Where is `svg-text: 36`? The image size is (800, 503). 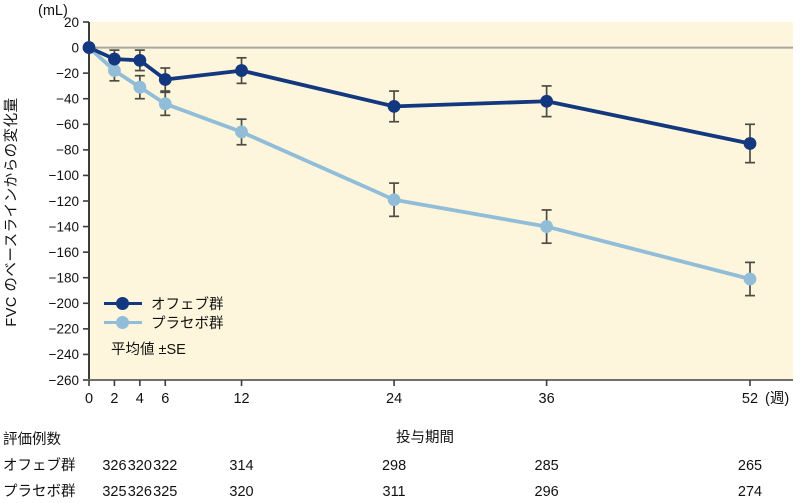 svg-text: 36 is located at coordinates (547, 399).